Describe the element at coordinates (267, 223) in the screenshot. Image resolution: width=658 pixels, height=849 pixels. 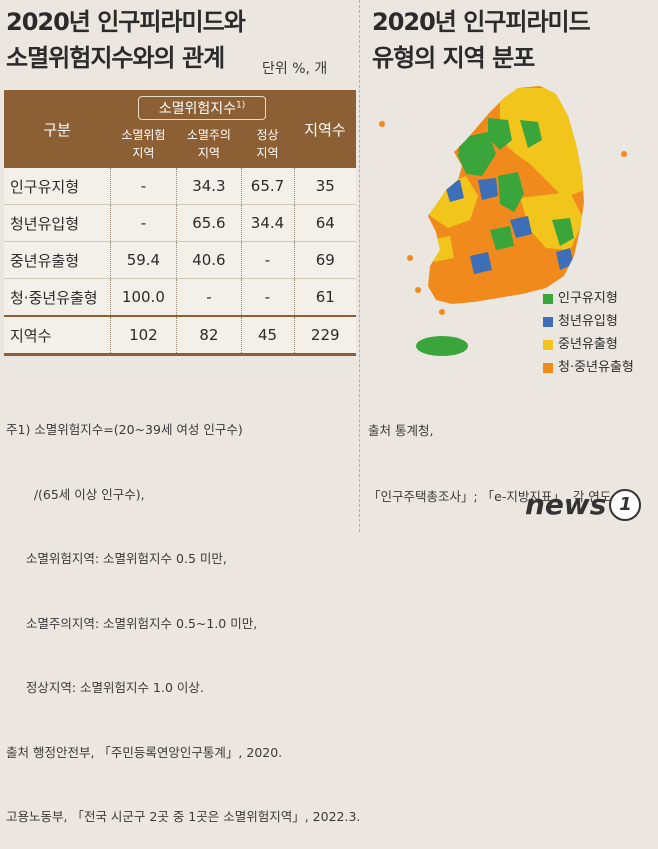
I see `cell: 34.4` at that location.